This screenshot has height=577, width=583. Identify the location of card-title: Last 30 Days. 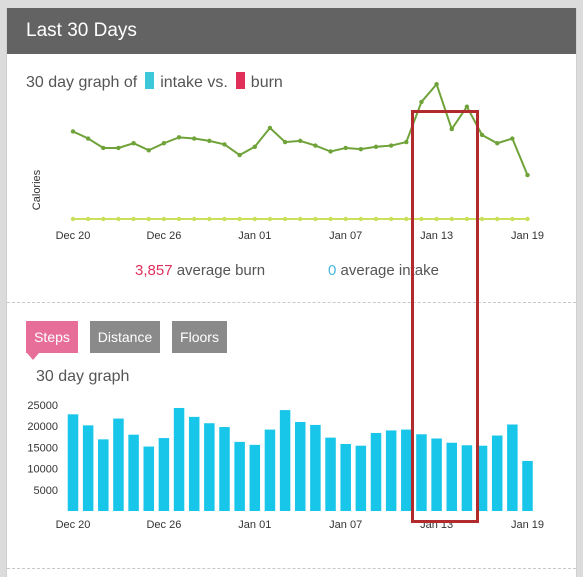
(81, 30).